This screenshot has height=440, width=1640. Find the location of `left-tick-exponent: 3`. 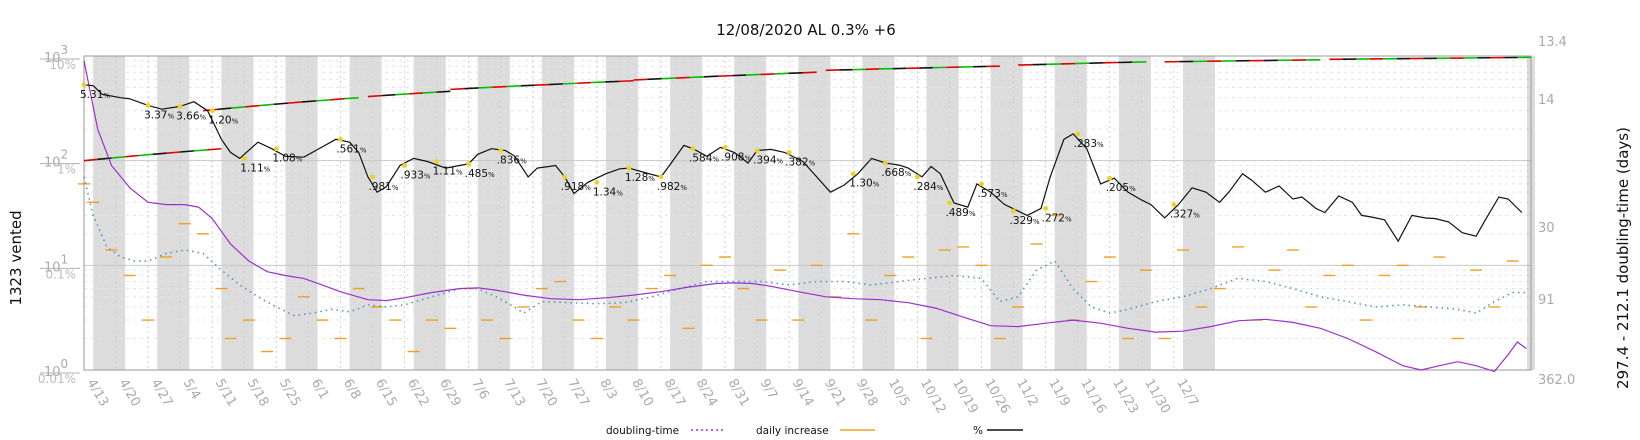

left-tick-exponent: 3 is located at coordinates (65, 50).